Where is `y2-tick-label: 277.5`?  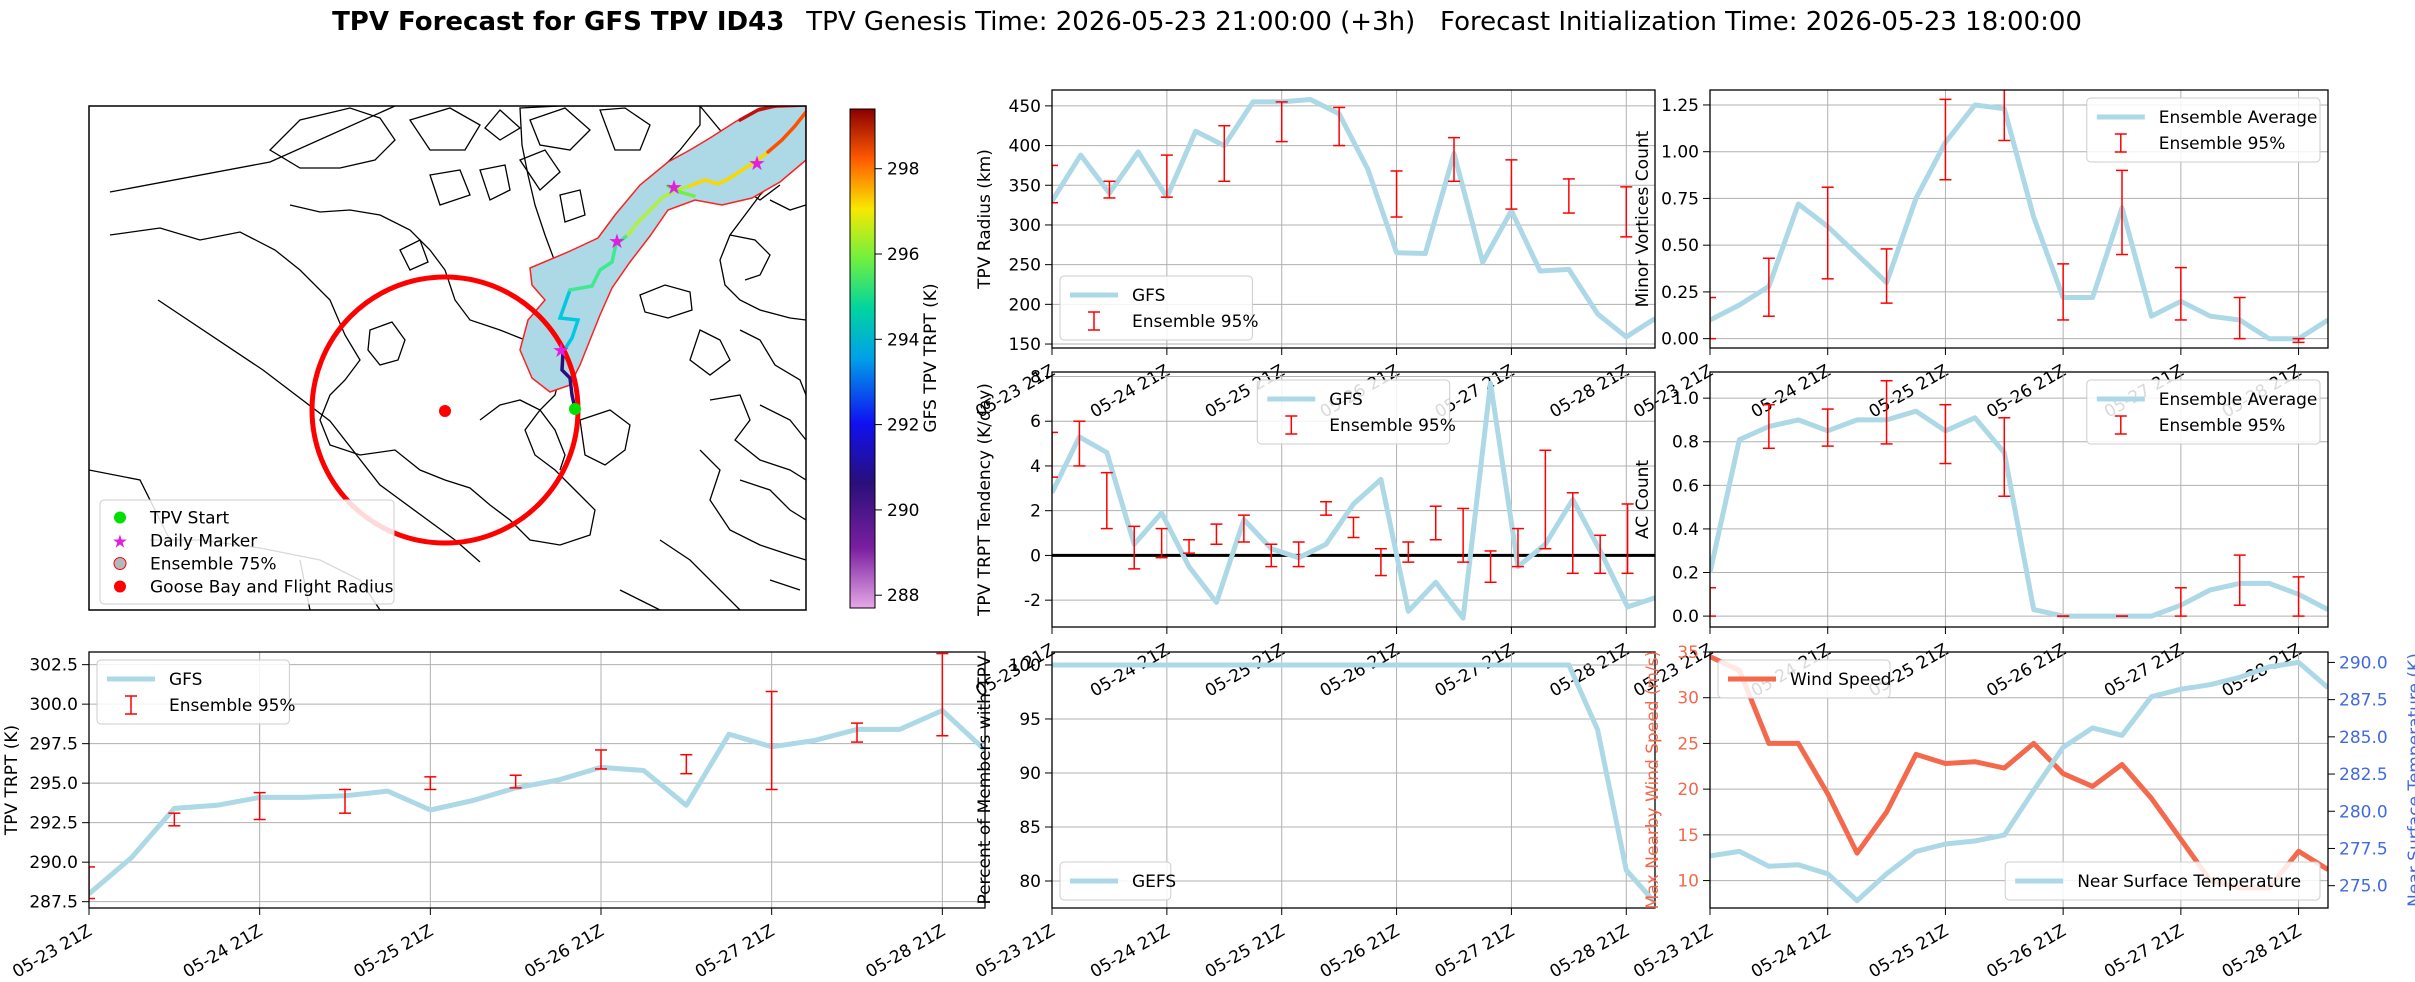 y2-tick-label: 277.5 is located at coordinates (2363, 849).